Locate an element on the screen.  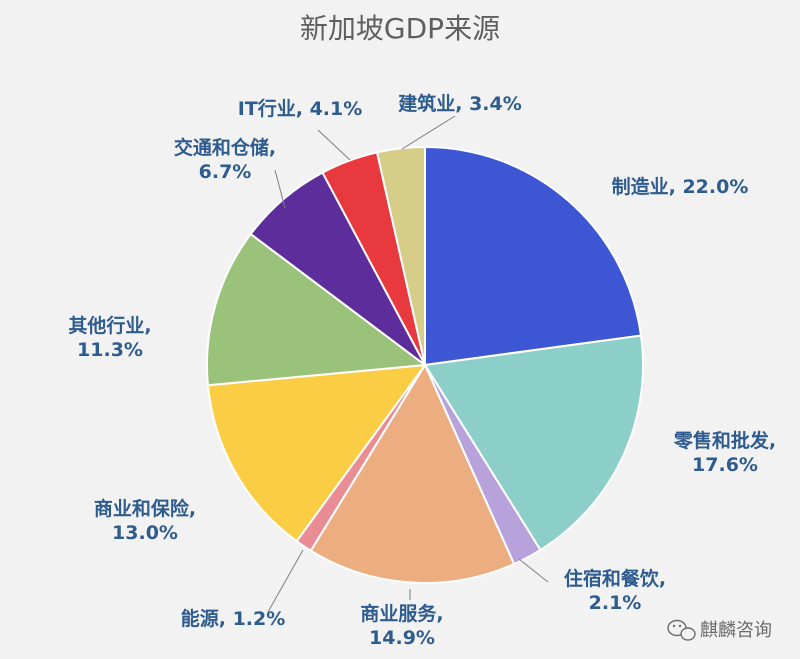
slice-label-value: 13.0% is located at coordinates (145, 533).